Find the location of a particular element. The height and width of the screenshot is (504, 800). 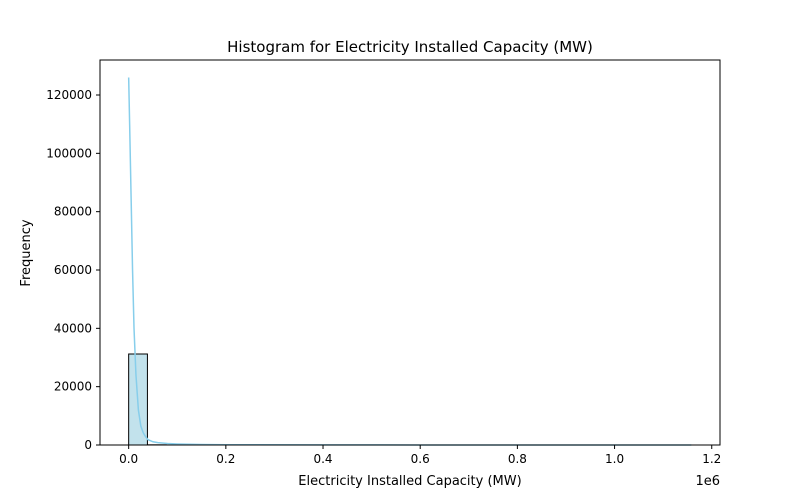

x-tick-label-3: 0.6 is located at coordinates (420, 459).